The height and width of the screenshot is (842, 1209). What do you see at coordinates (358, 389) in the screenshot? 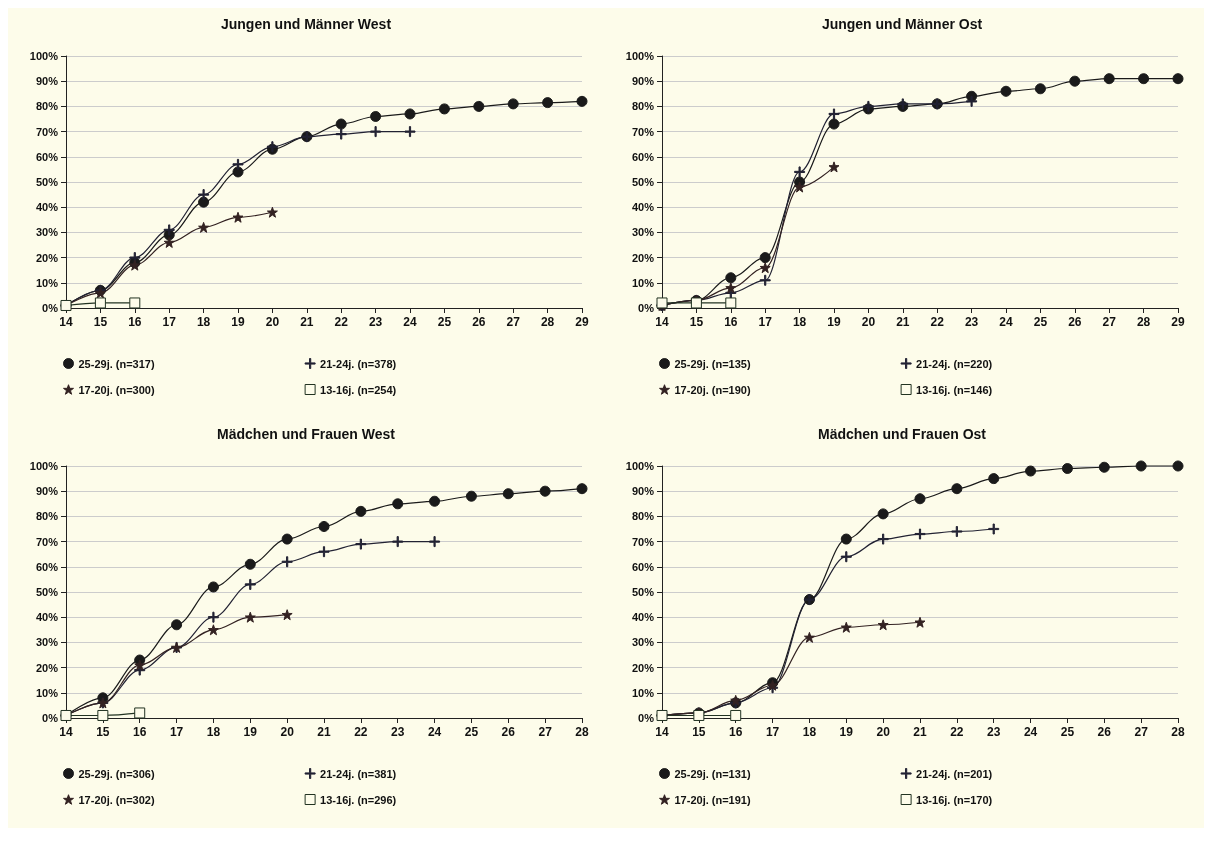
I see `legend-label: 13-16j. (n=254)` at bounding box center [358, 389].